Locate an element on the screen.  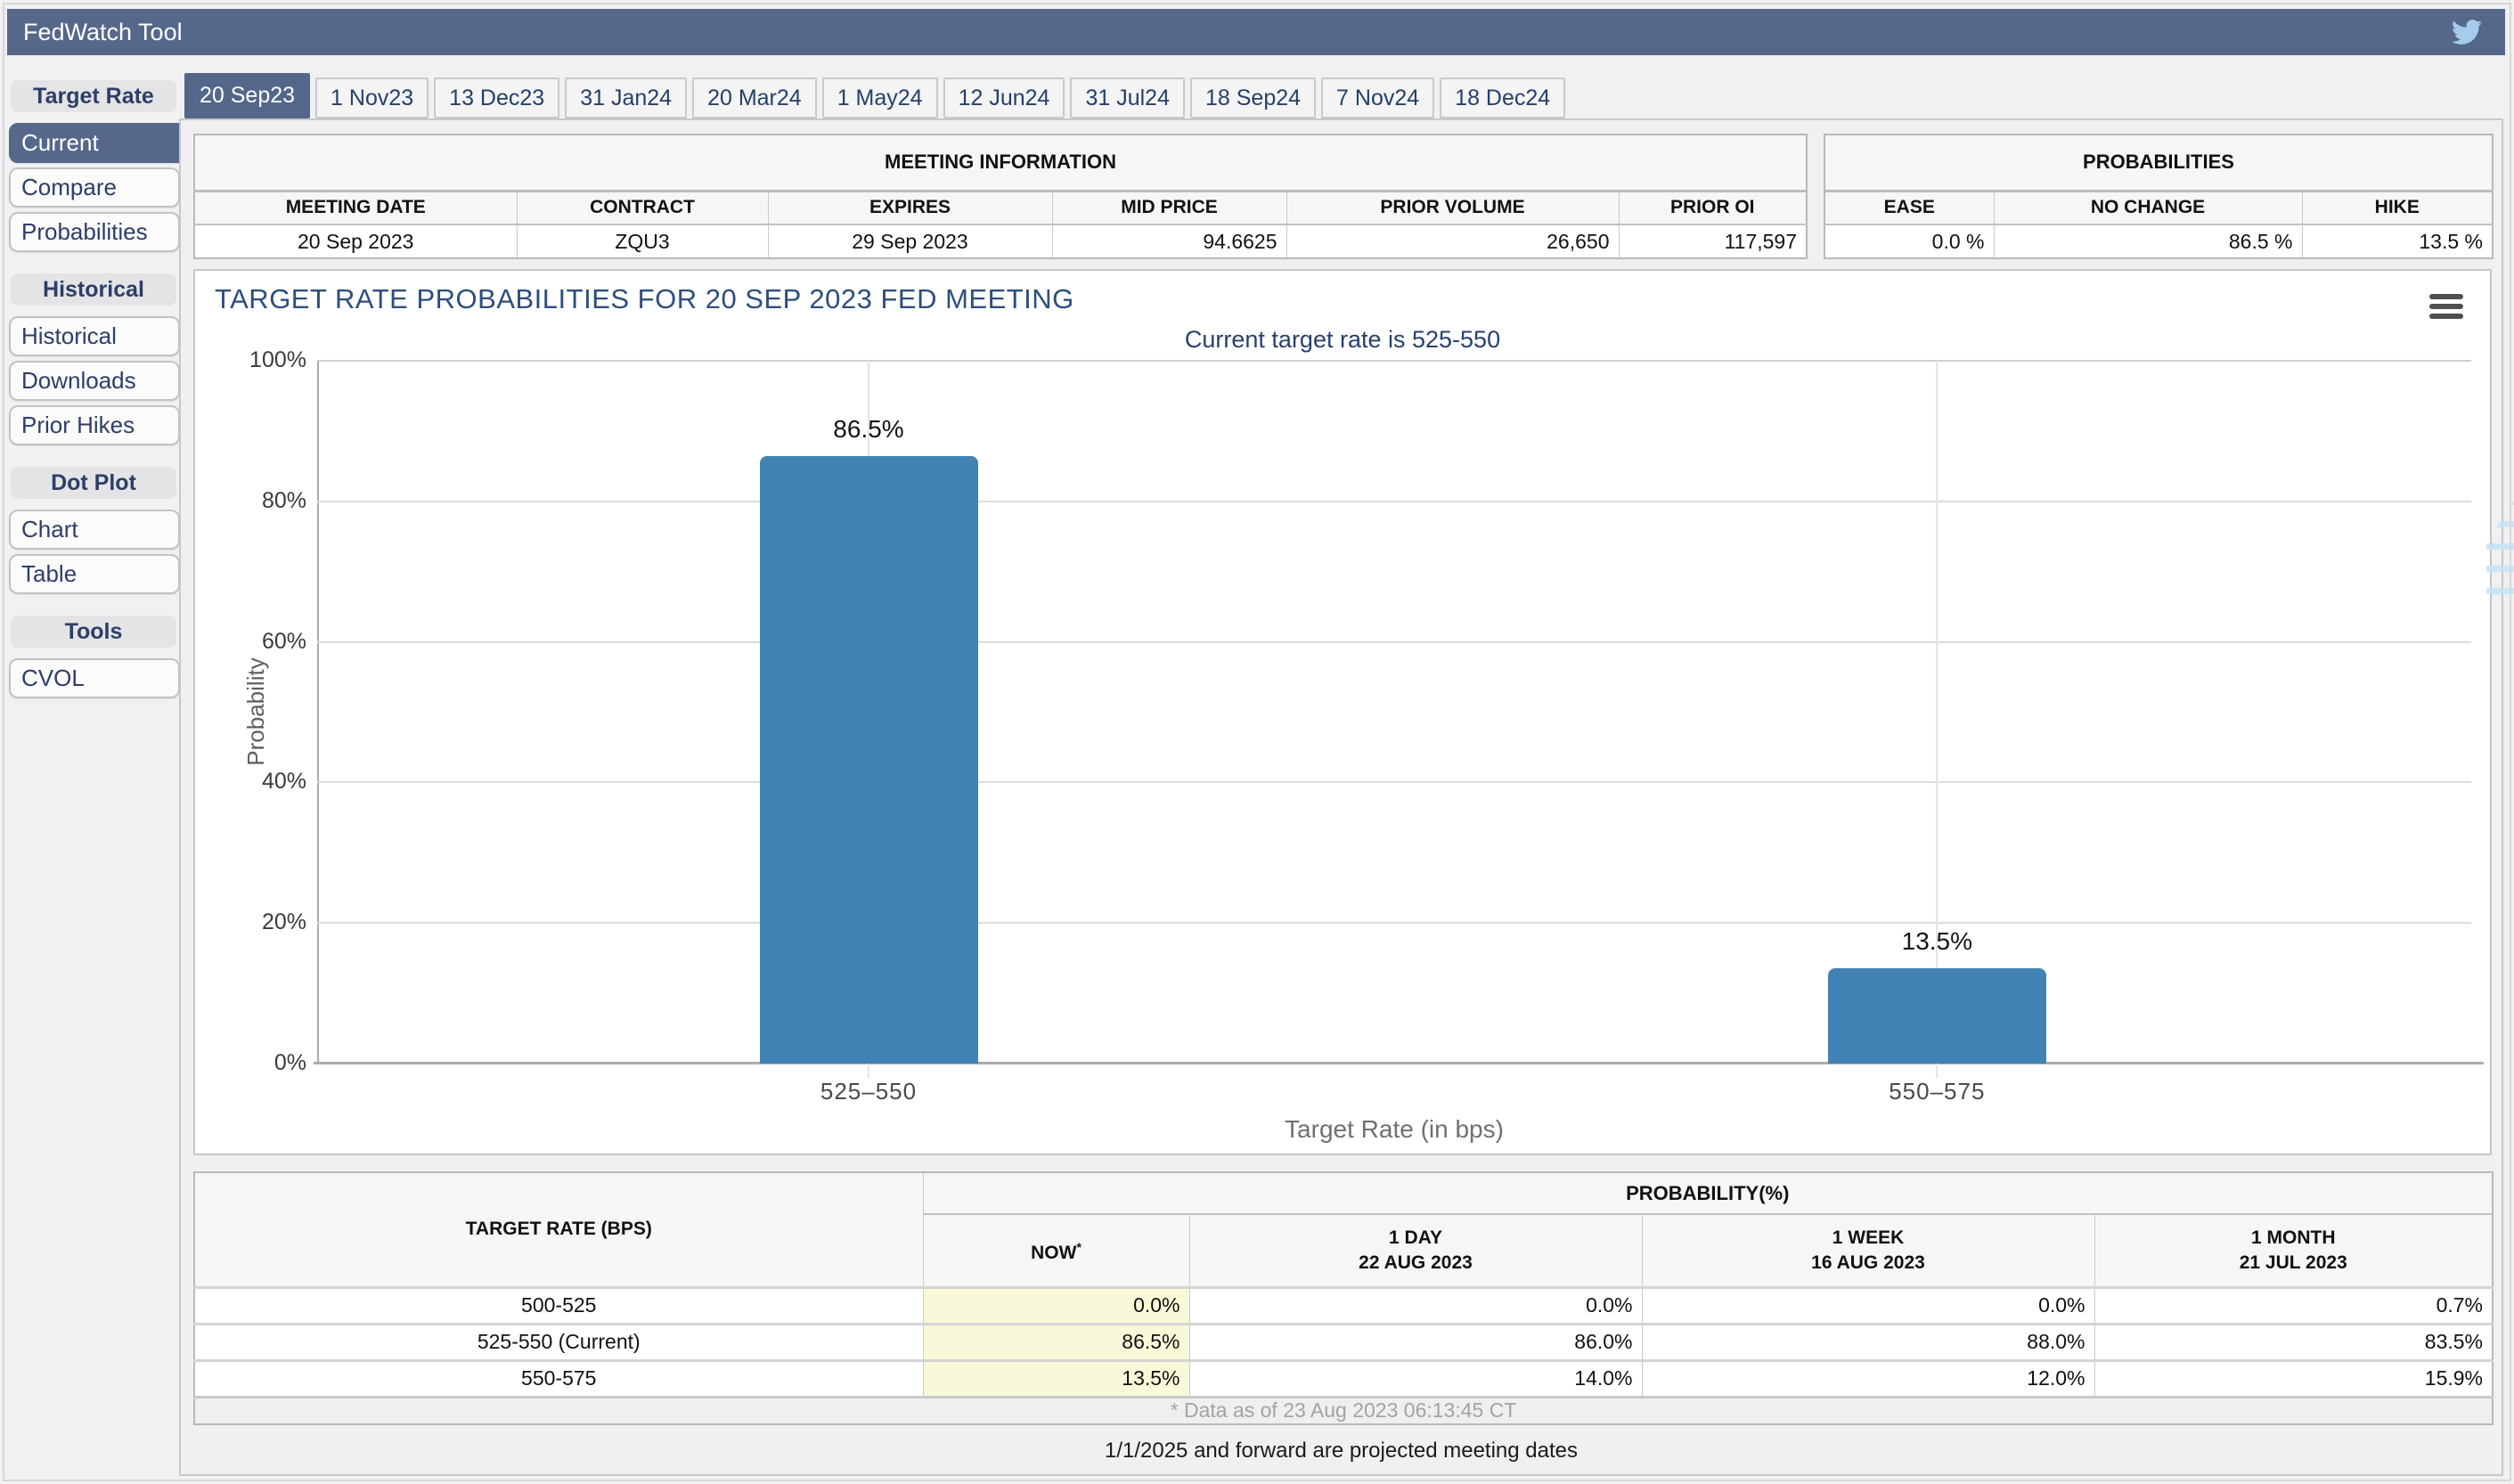
tab-7-nov24: 7 Nov24 is located at coordinates (1378, 98).